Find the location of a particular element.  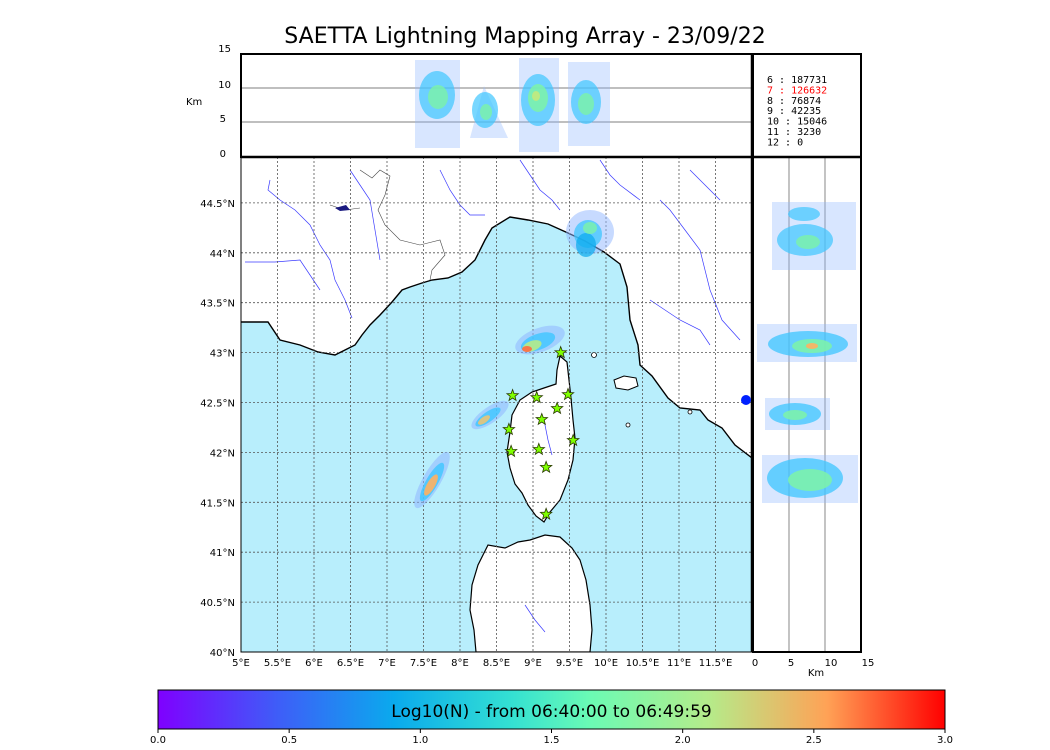

longitude-tick-label: 10.5°E is located at coordinates (643, 663).